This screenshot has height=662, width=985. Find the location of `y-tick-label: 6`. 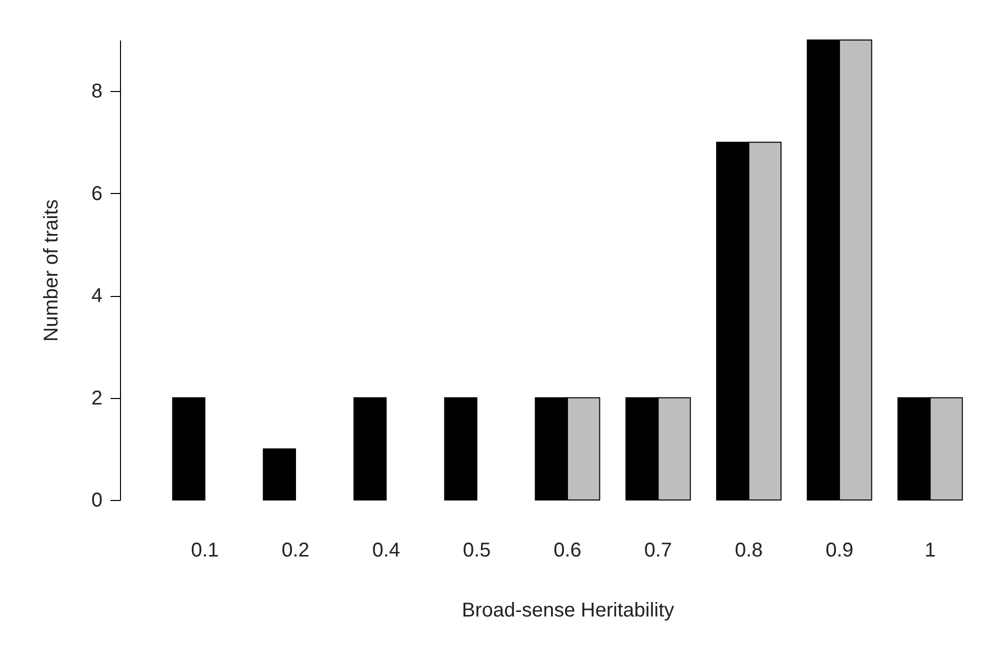

y-tick-label: 6 is located at coordinates (96, 193).